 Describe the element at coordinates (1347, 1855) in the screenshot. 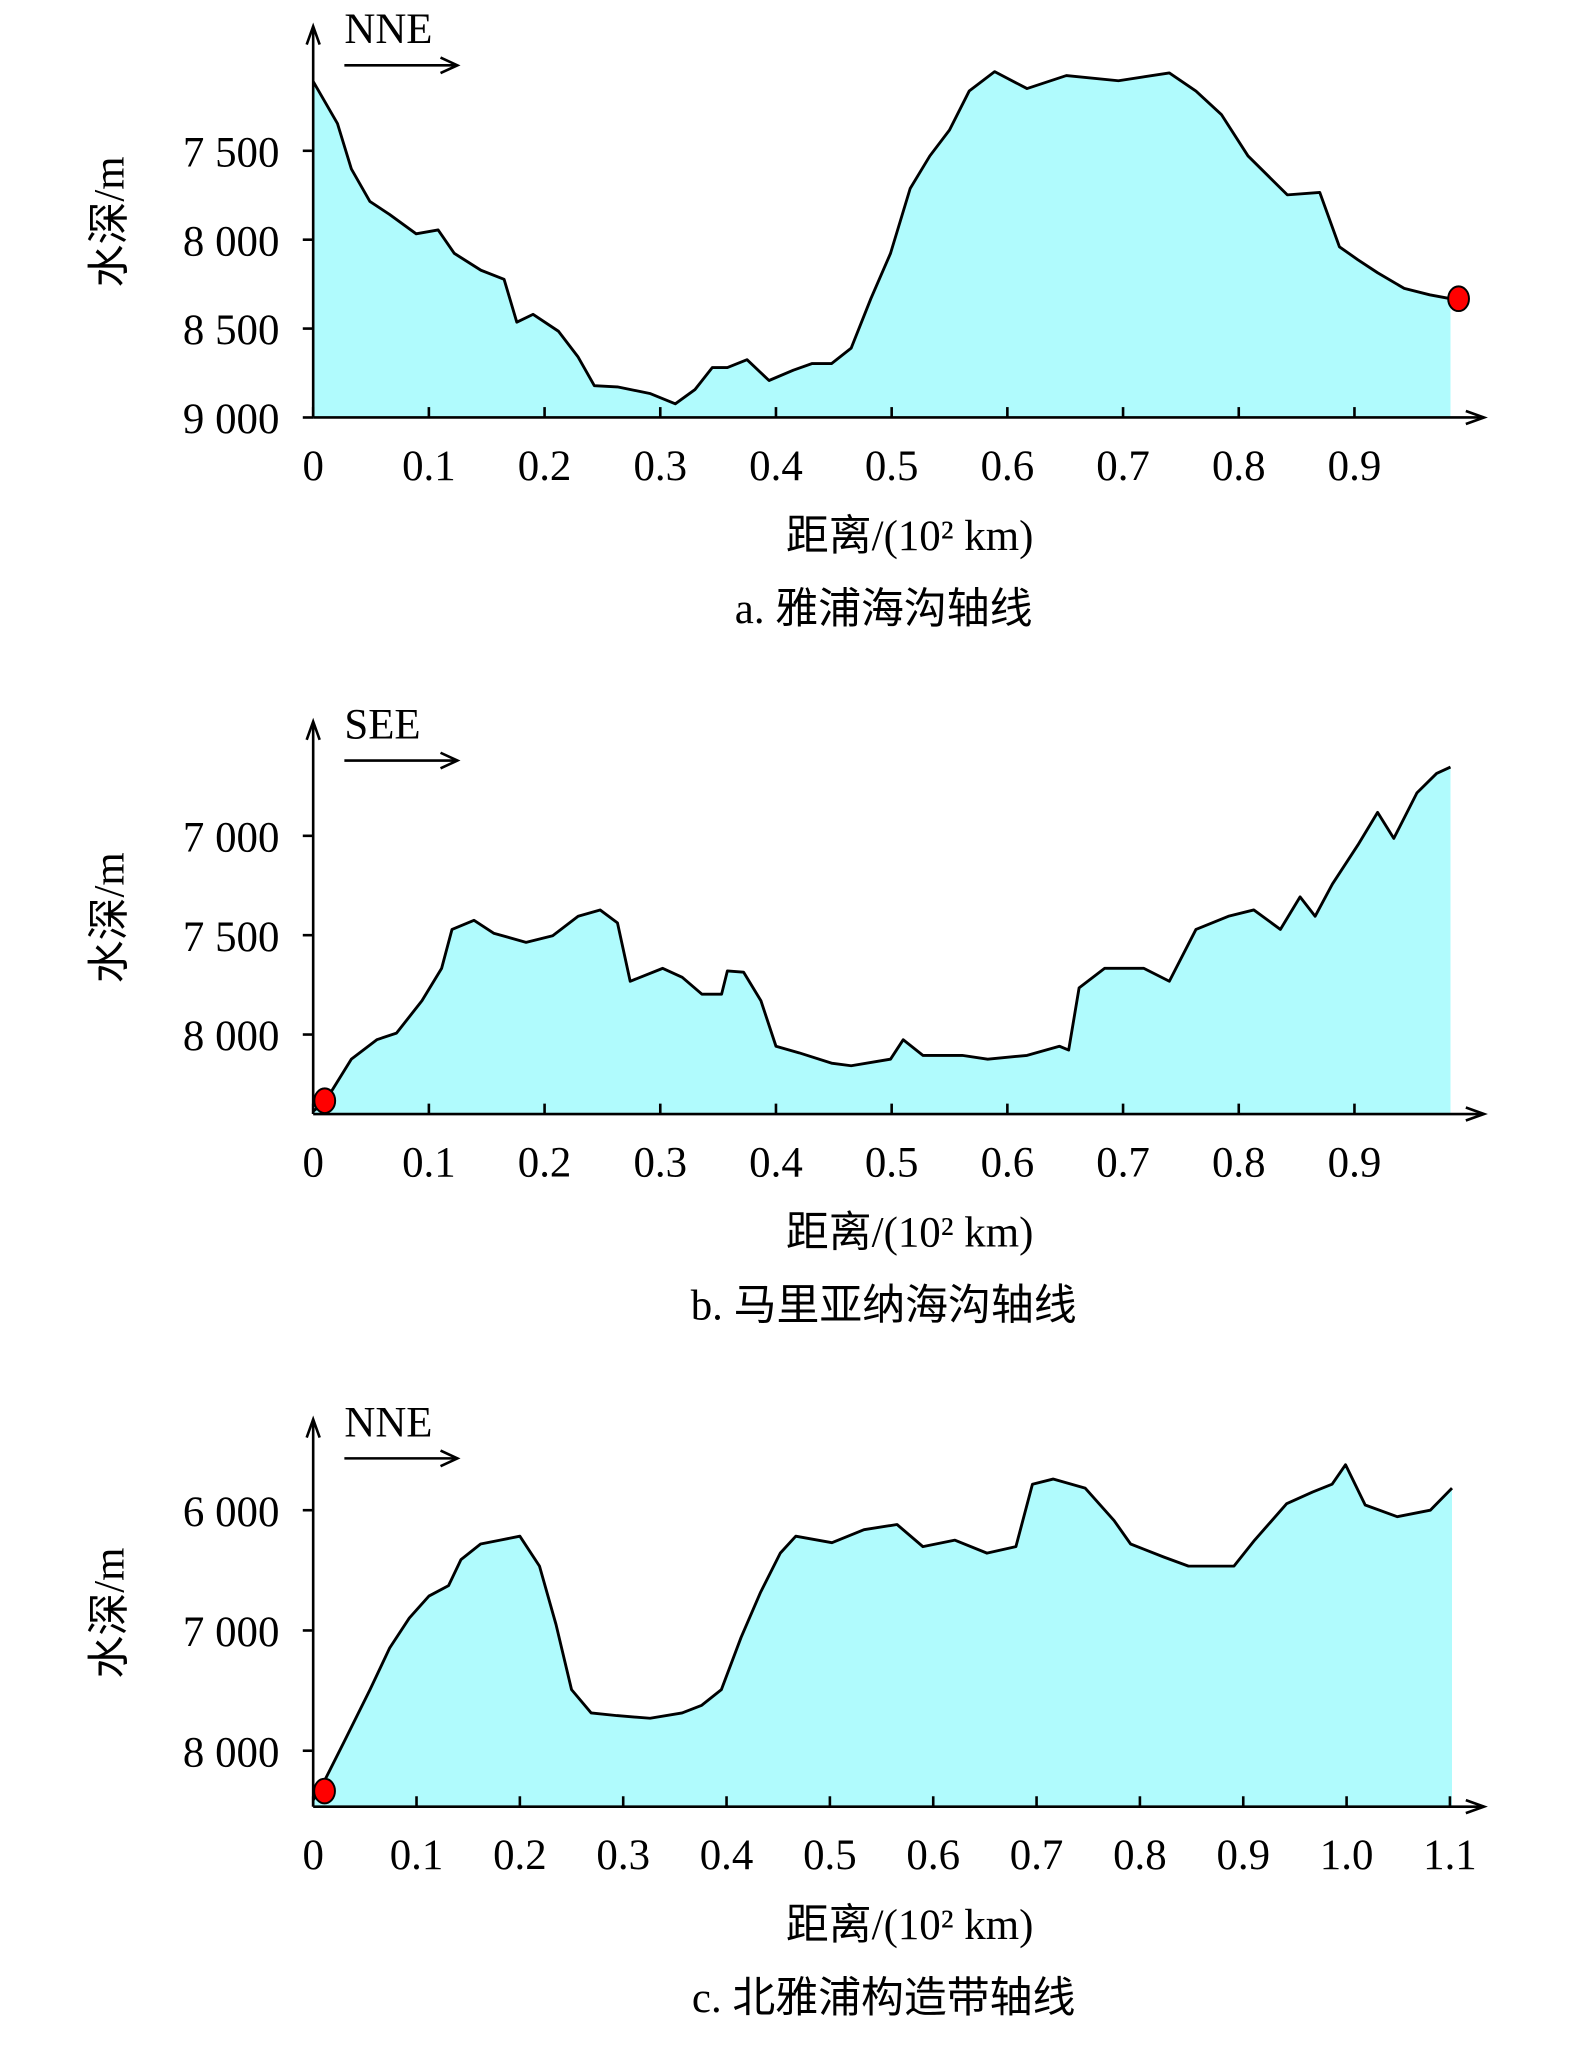

I see `x-tick-label: 1.0` at that location.